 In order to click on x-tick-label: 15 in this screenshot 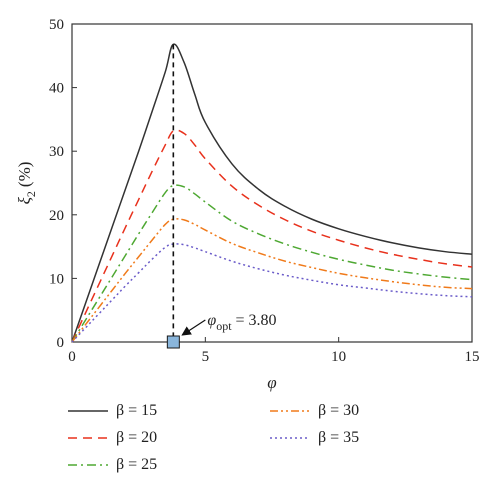, I will do `click(472, 357)`.